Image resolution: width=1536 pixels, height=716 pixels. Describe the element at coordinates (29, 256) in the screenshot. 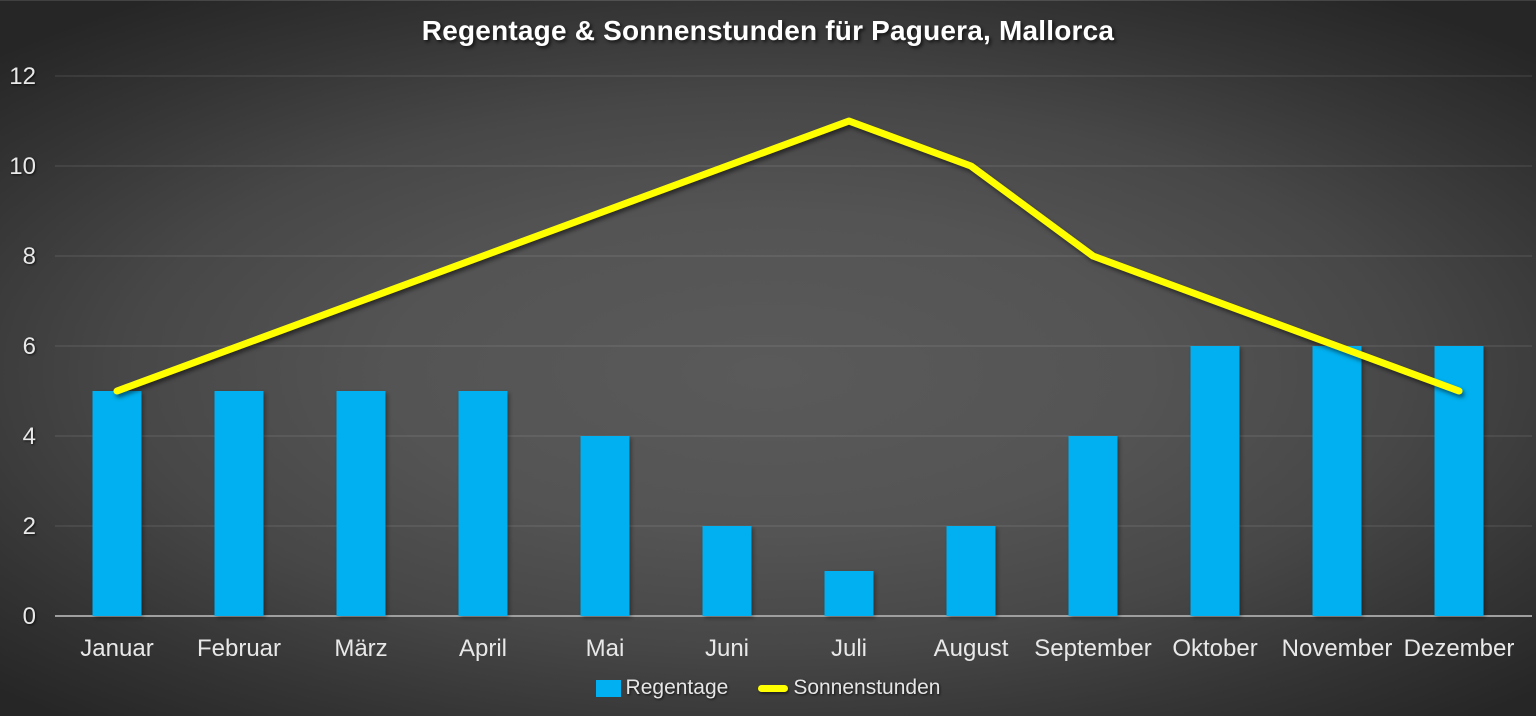

I see `y-axis-label: 8` at that location.